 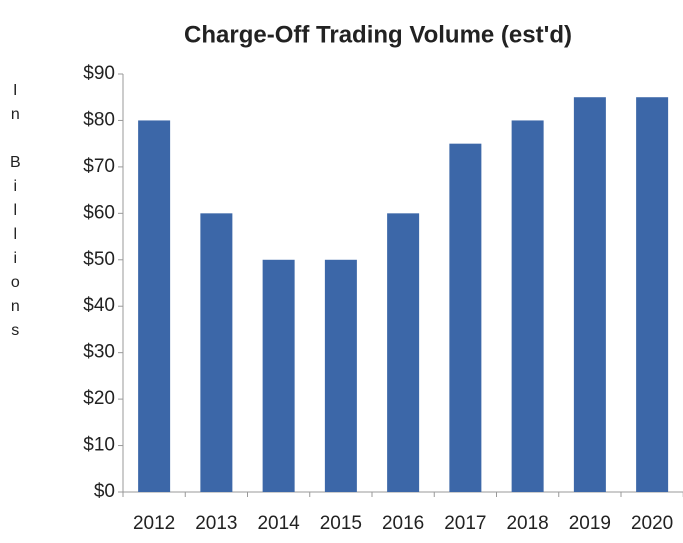 I want to click on x-tick-label: 2017, so click(x=465, y=523).